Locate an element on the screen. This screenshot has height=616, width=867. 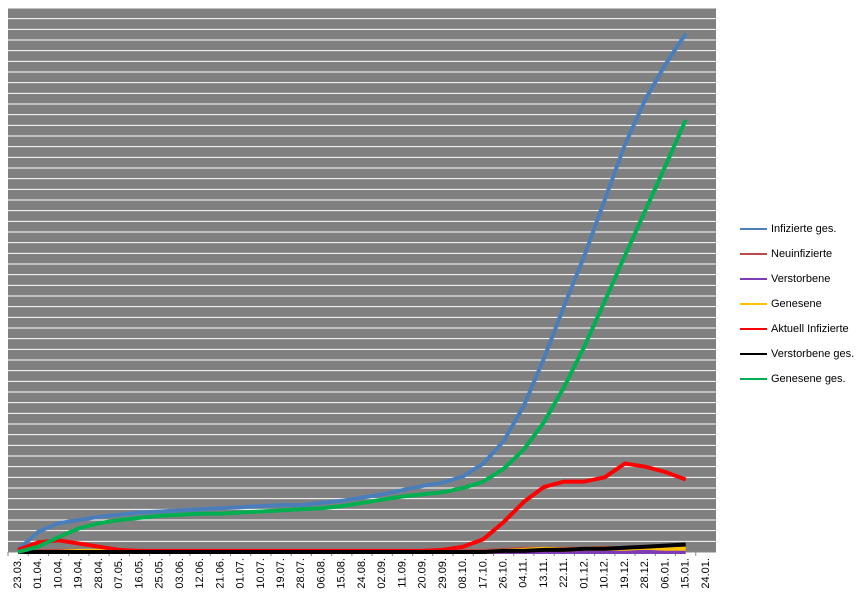
x-tick-label: 07.05. is located at coordinates (119, 573).